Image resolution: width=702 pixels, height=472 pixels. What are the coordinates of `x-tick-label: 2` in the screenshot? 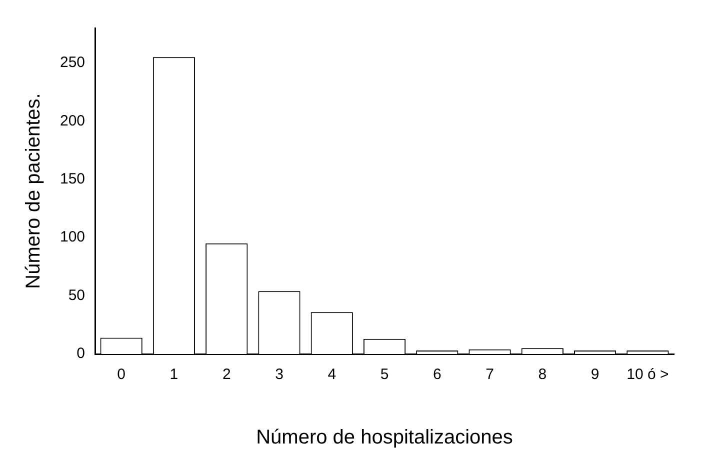 It's located at (226, 375).